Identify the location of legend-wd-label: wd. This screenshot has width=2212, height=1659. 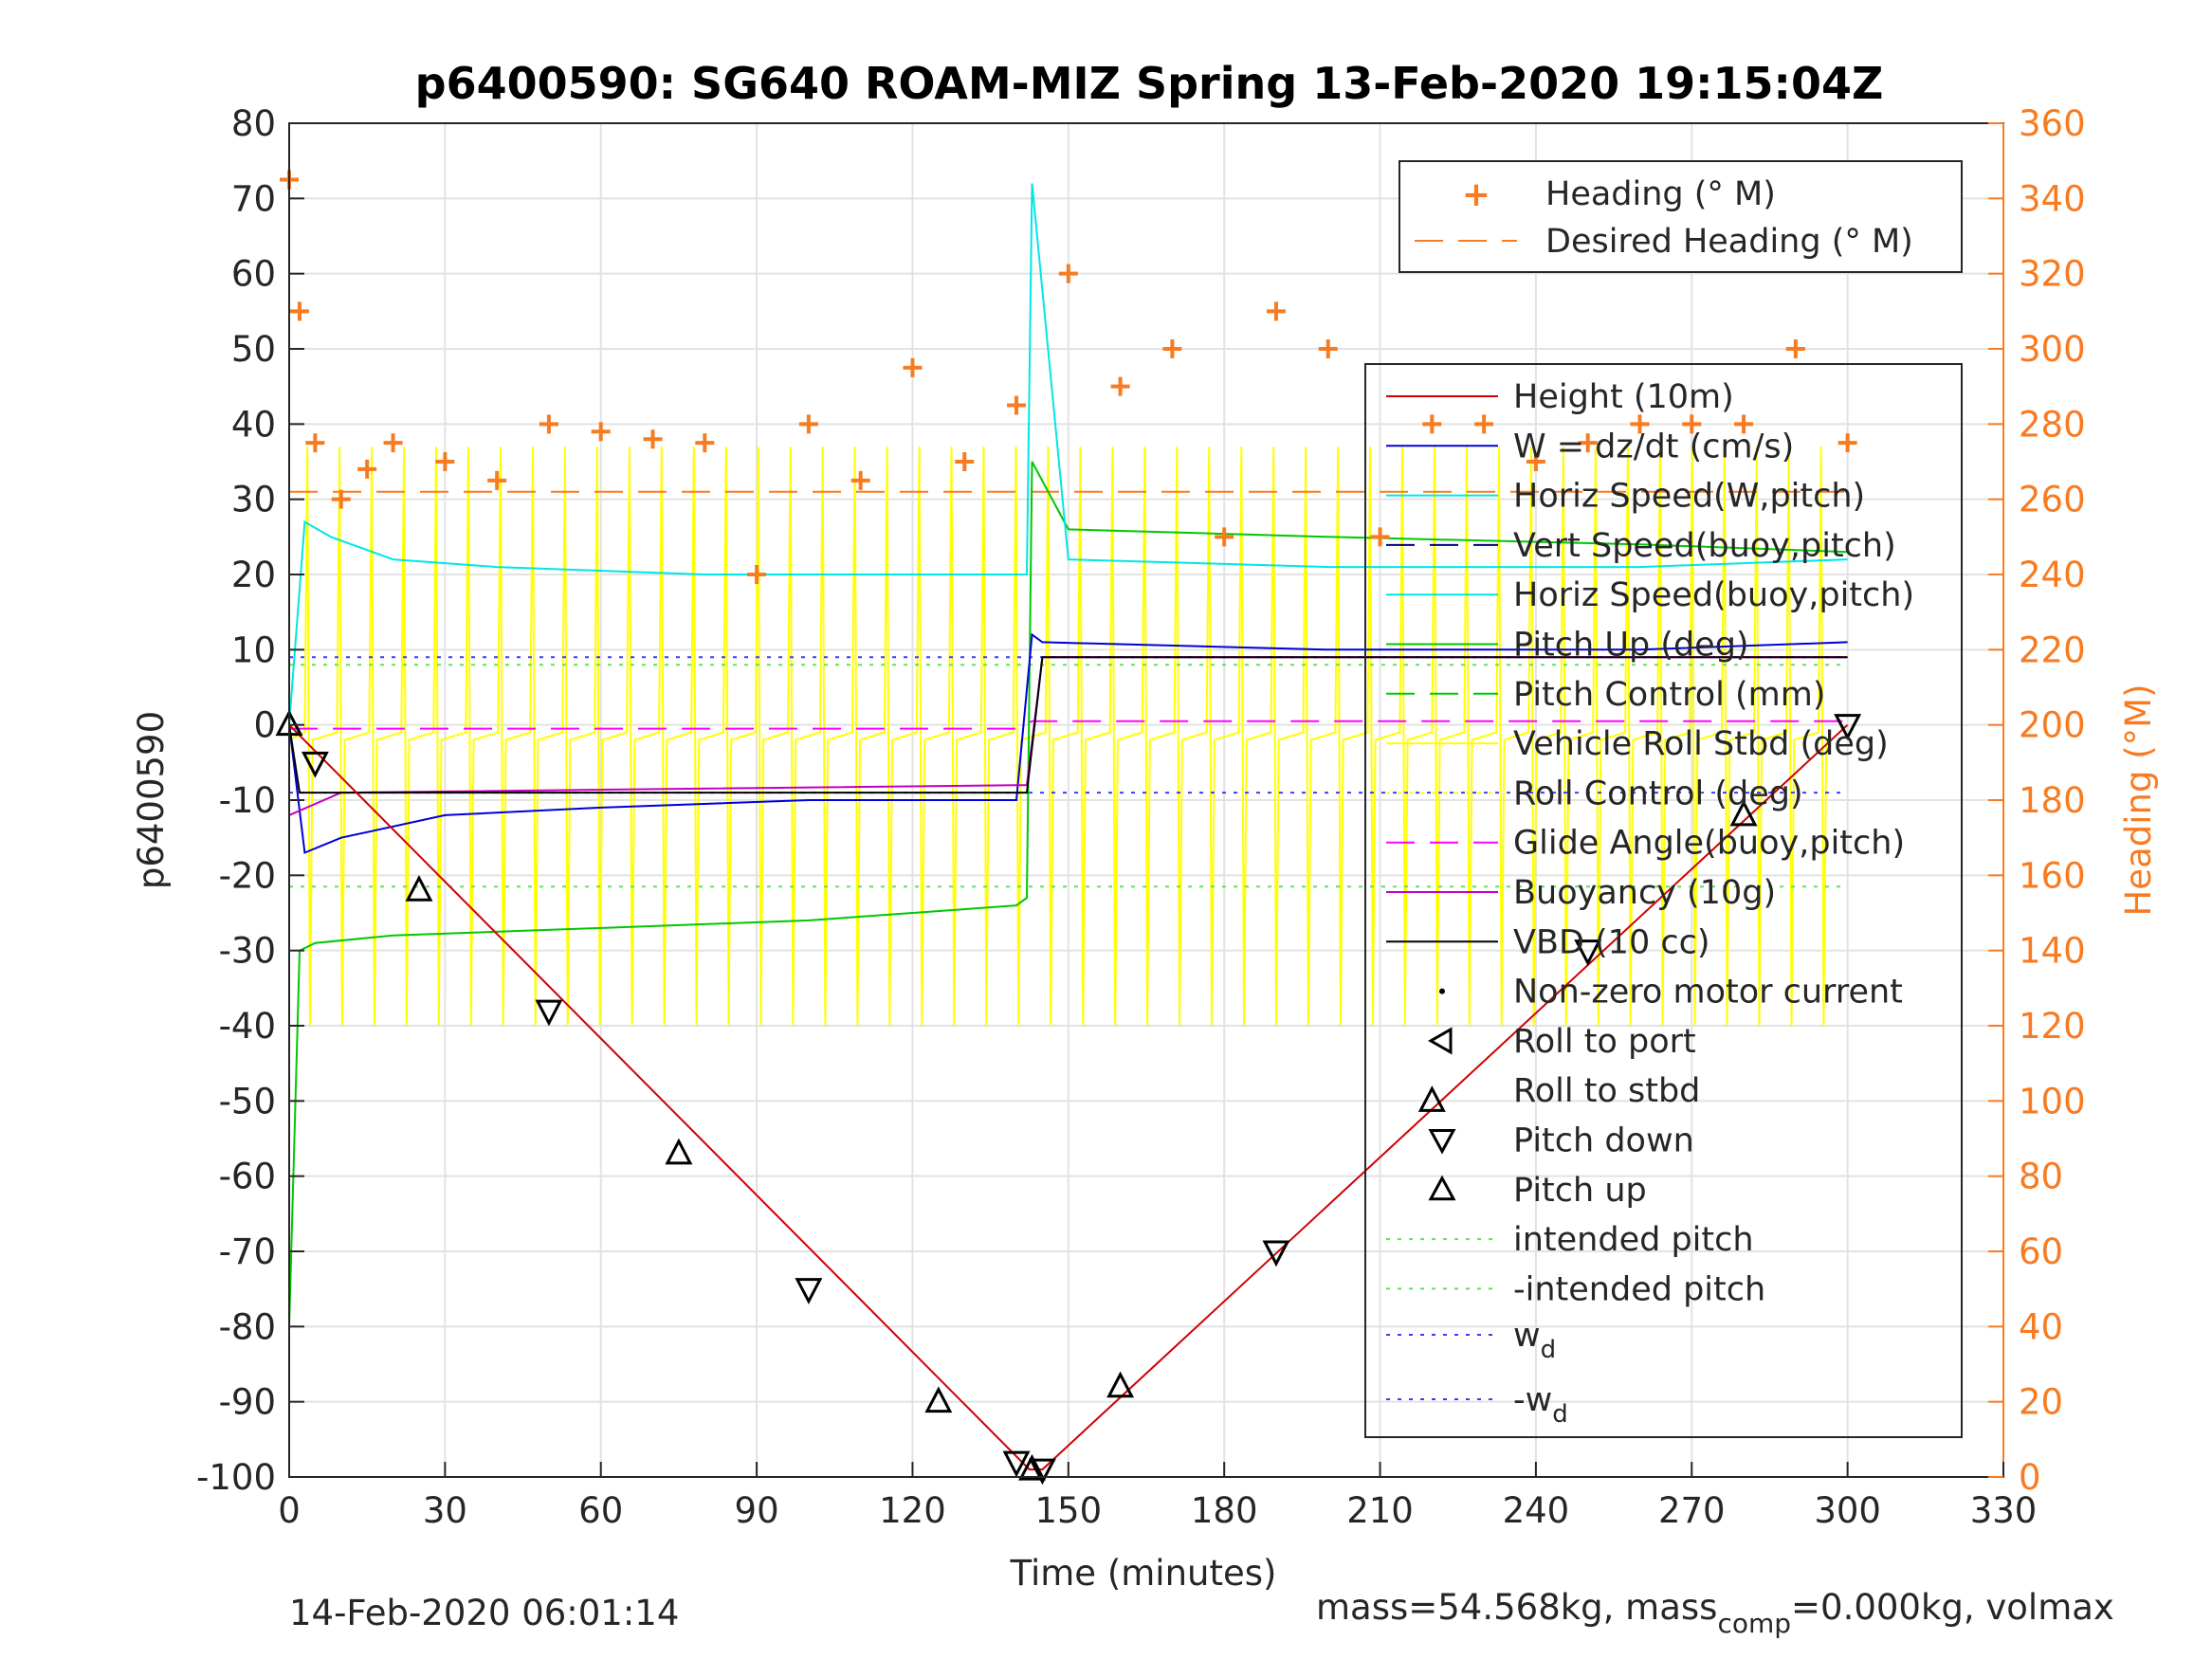
(1534, 1340).